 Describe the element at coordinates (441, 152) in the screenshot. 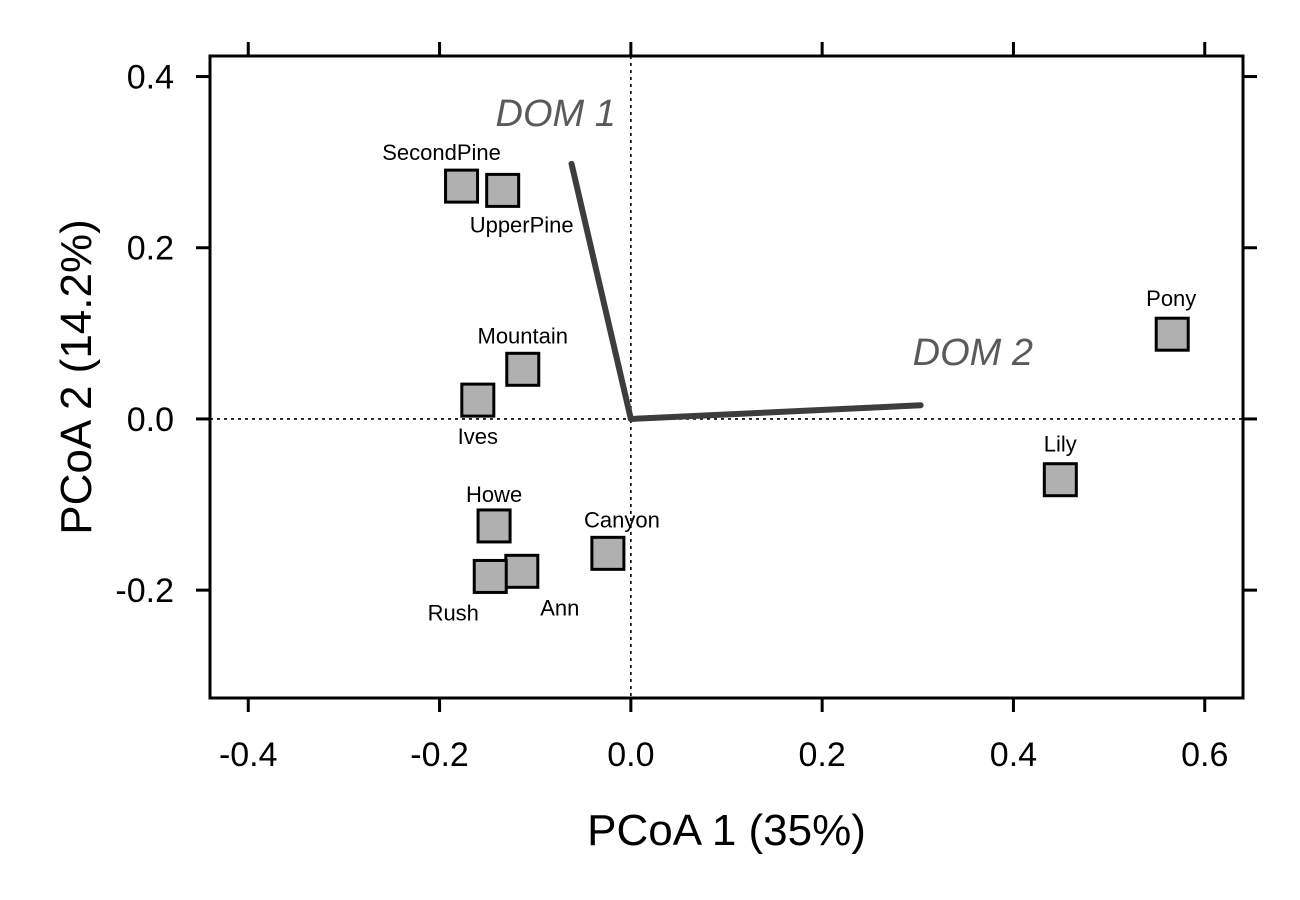

I see `point-label: SecondPine` at that location.